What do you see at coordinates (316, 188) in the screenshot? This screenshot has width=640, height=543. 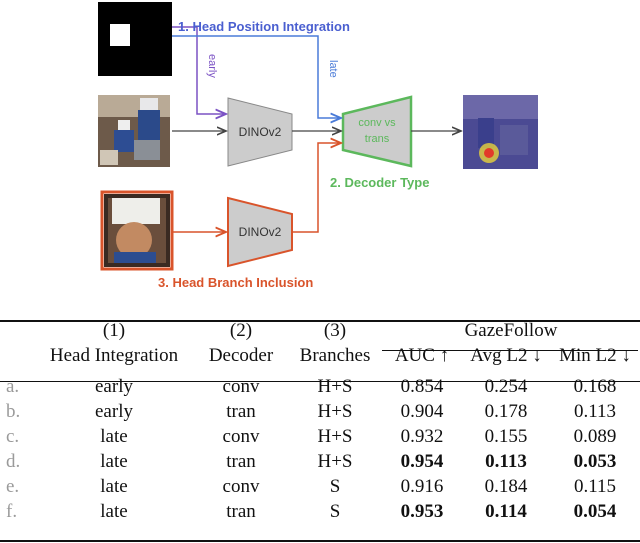 I see `arrow-head-branch-decoder` at bounding box center [316, 188].